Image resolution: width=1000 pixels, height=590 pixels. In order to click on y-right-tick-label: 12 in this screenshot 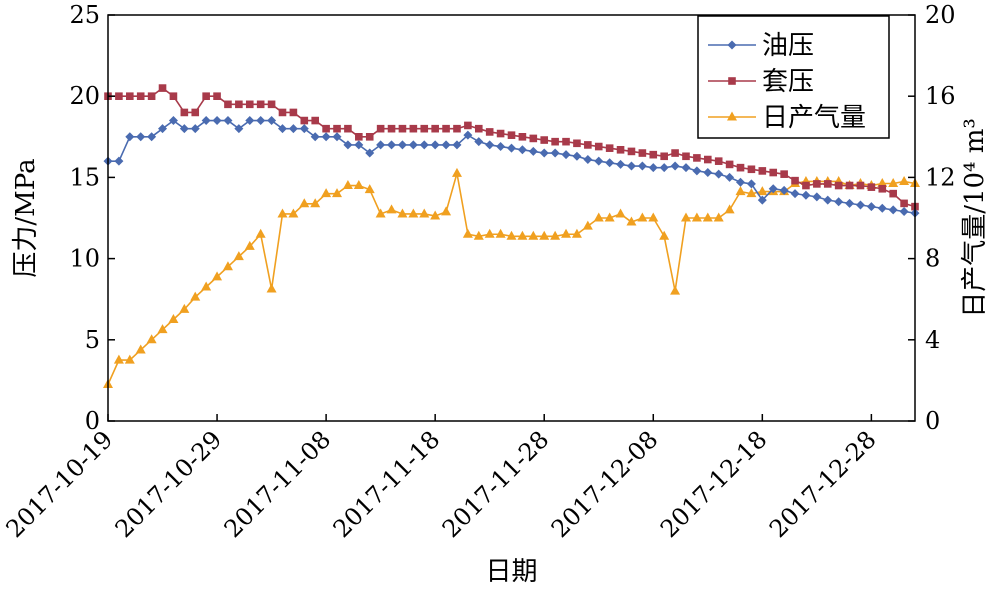, I will do `click(940, 177)`.